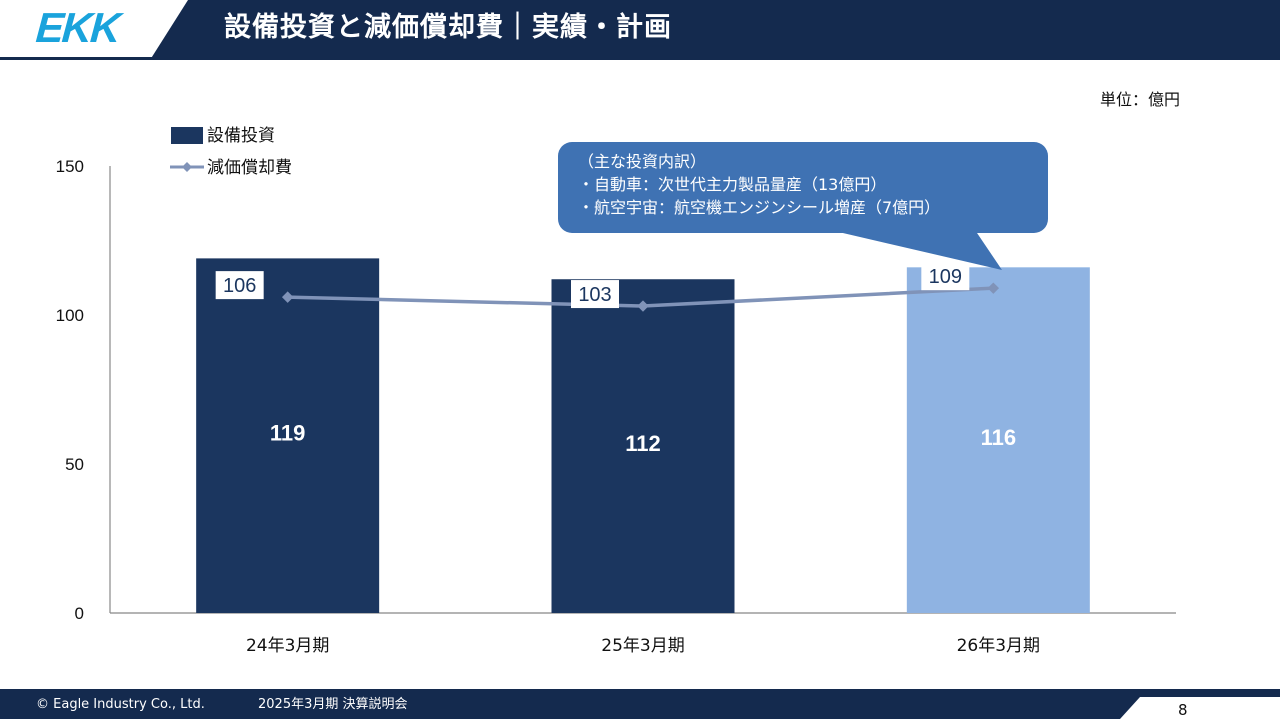  What do you see at coordinates (333, 704) in the screenshot?
I see `footer-event-name: 2025年3月期 決算説明会` at bounding box center [333, 704].